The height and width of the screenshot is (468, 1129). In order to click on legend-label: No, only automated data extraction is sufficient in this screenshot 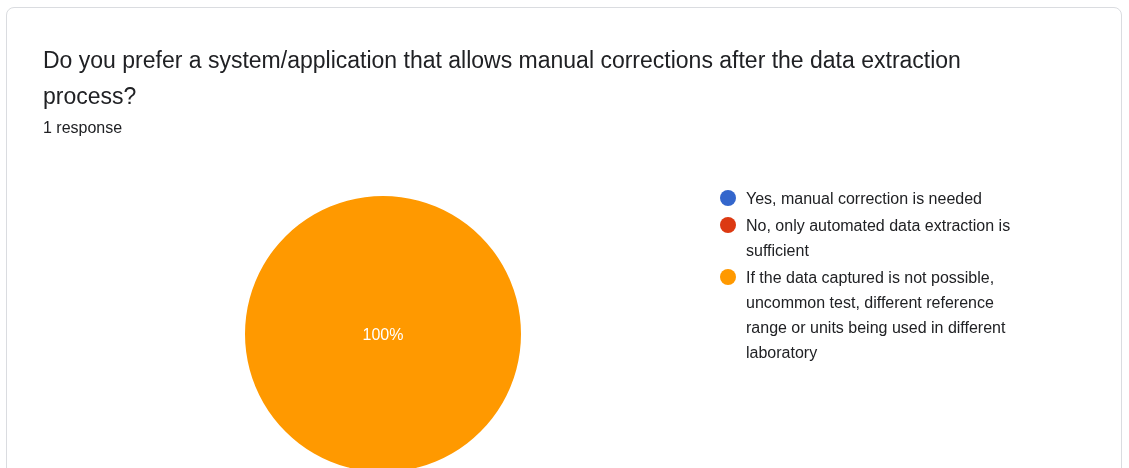, I will do `click(879, 238)`.